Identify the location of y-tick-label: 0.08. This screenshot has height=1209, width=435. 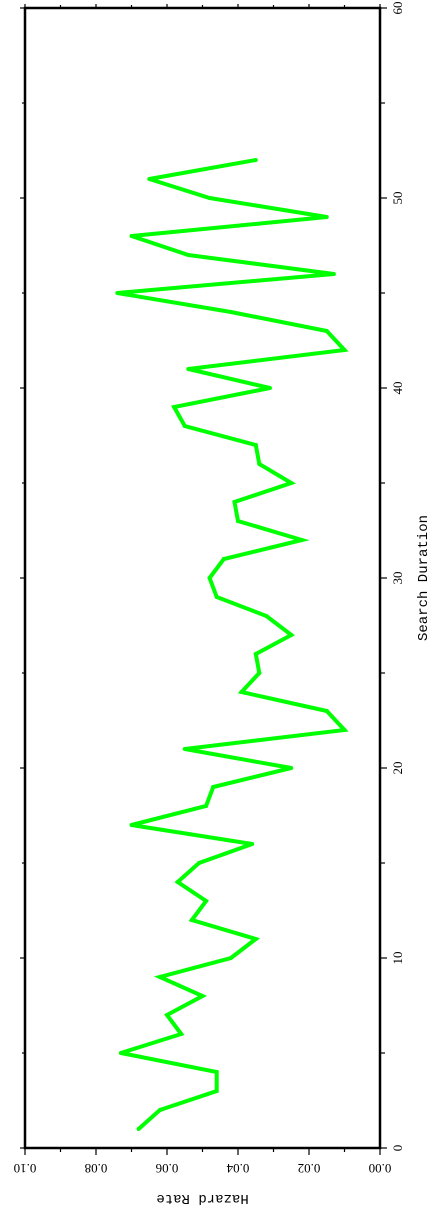
(96, 1168).